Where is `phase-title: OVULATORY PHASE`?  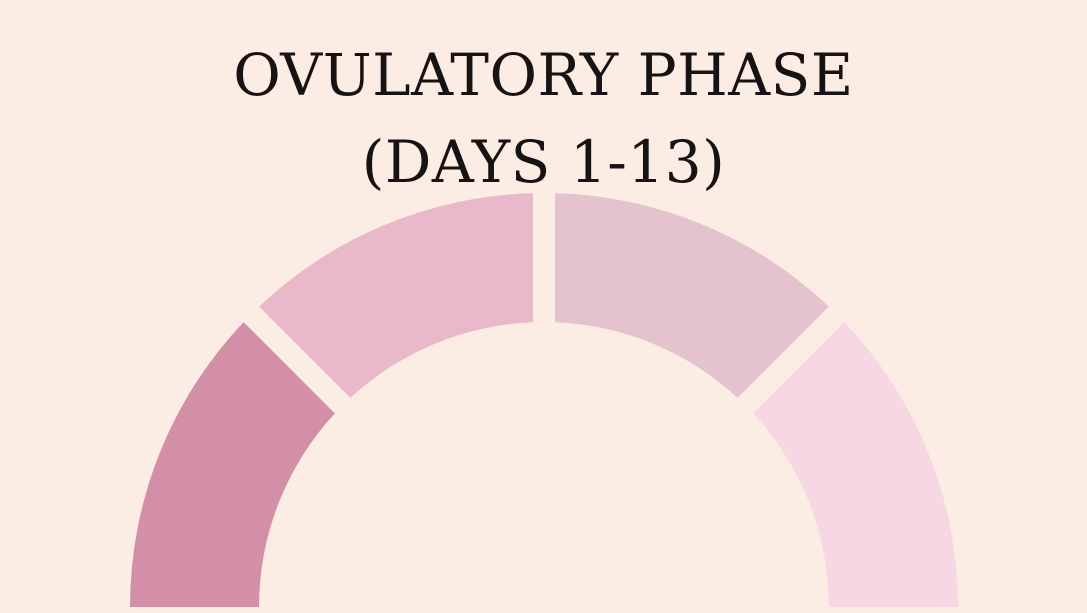 phase-title: OVULATORY PHASE is located at coordinates (543, 75).